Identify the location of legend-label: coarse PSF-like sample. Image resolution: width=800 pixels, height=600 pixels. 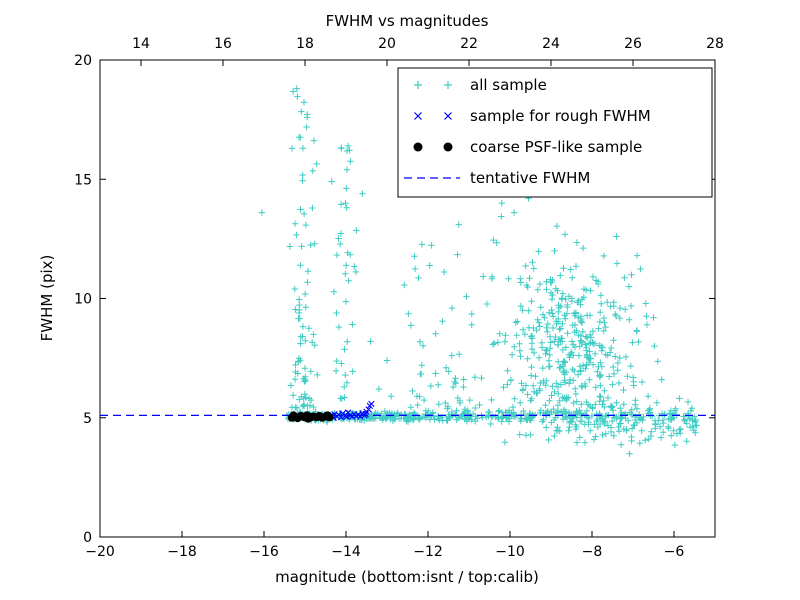
(556, 147).